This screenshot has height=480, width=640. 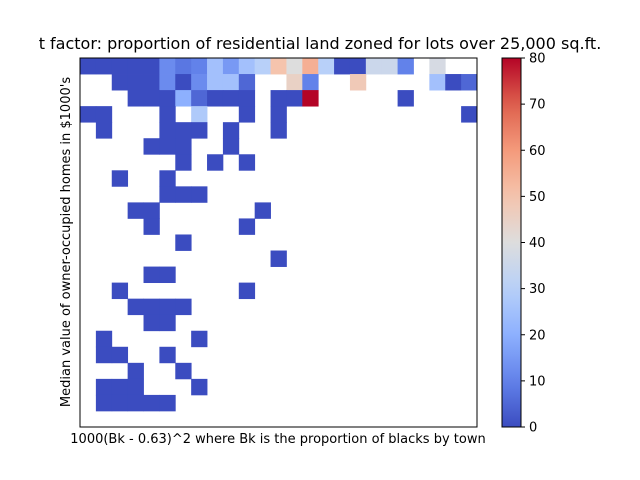 I want to click on colorbar-tick-label: 20, so click(x=537, y=335).